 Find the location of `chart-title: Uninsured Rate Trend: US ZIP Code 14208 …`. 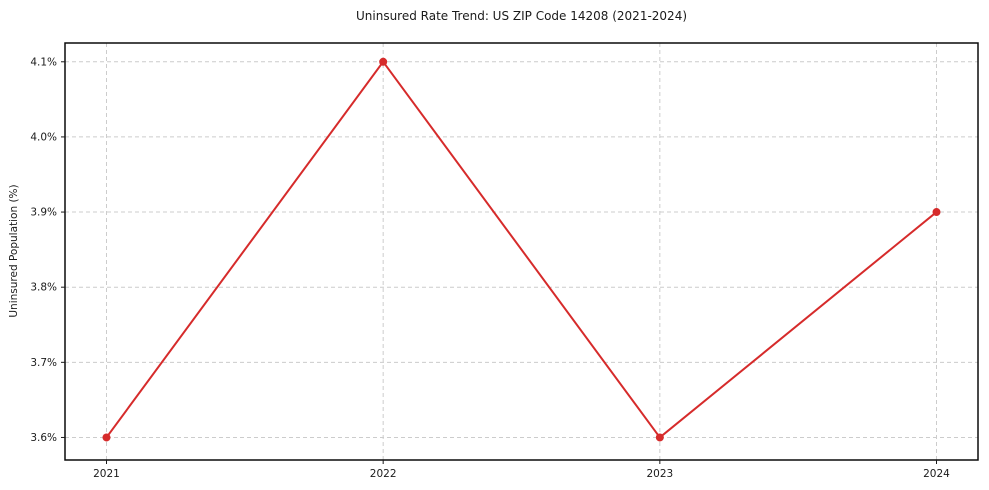

chart-title: Uninsured Rate Trend: US ZIP Code 14208 … is located at coordinates (521, 16).